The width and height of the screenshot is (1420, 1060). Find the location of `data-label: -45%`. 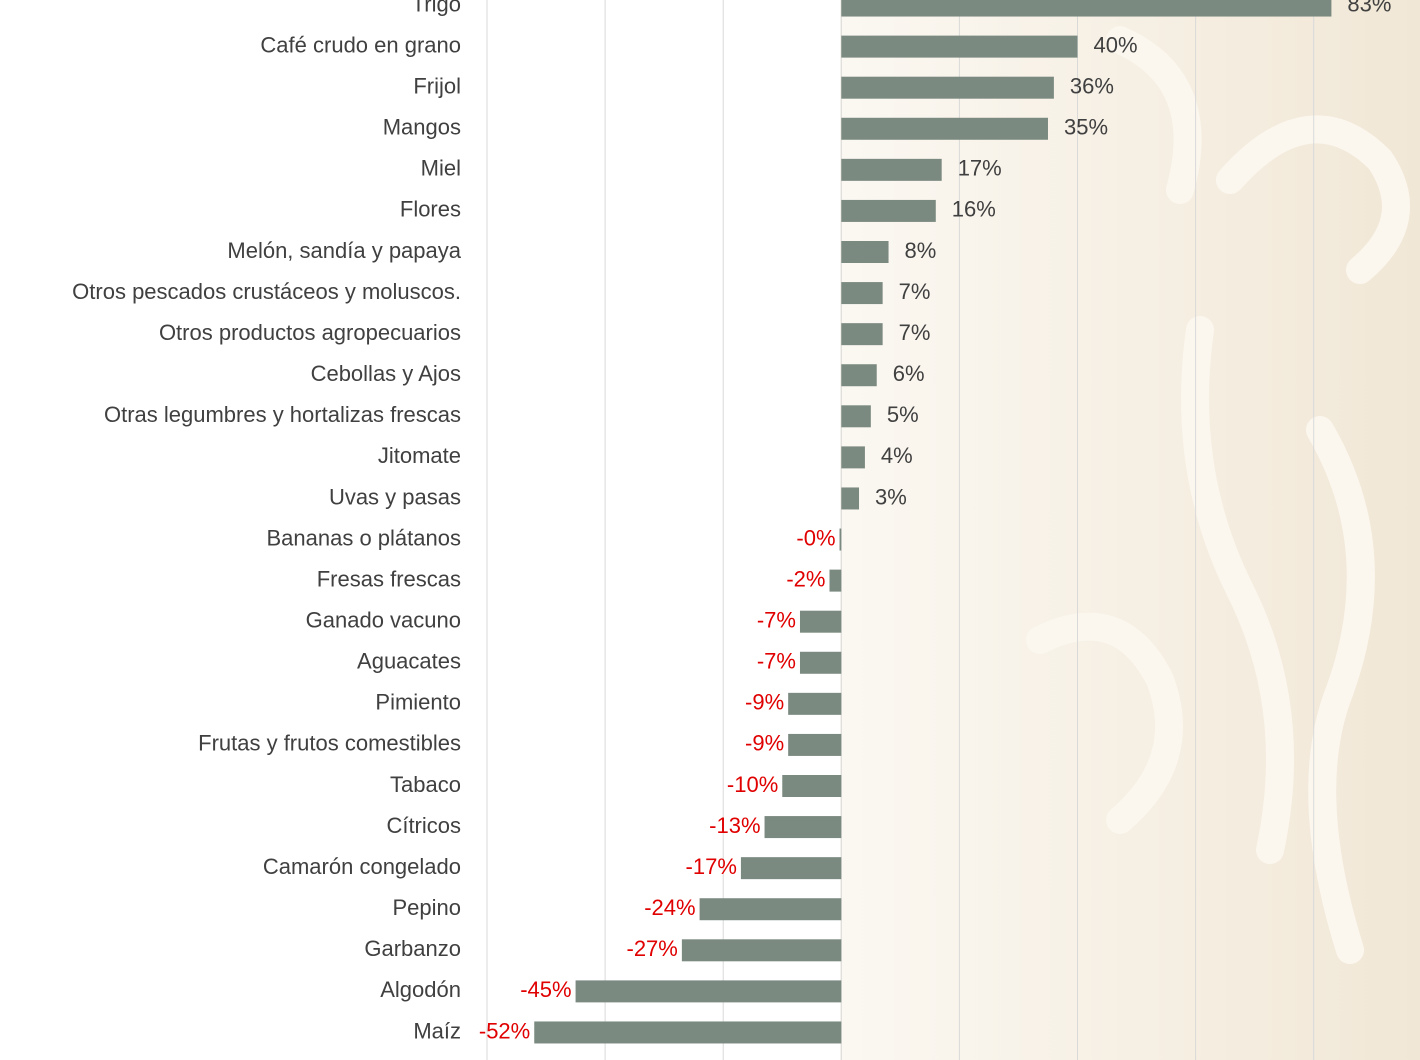

data-label: -45% is located at coordinates (545, 989).